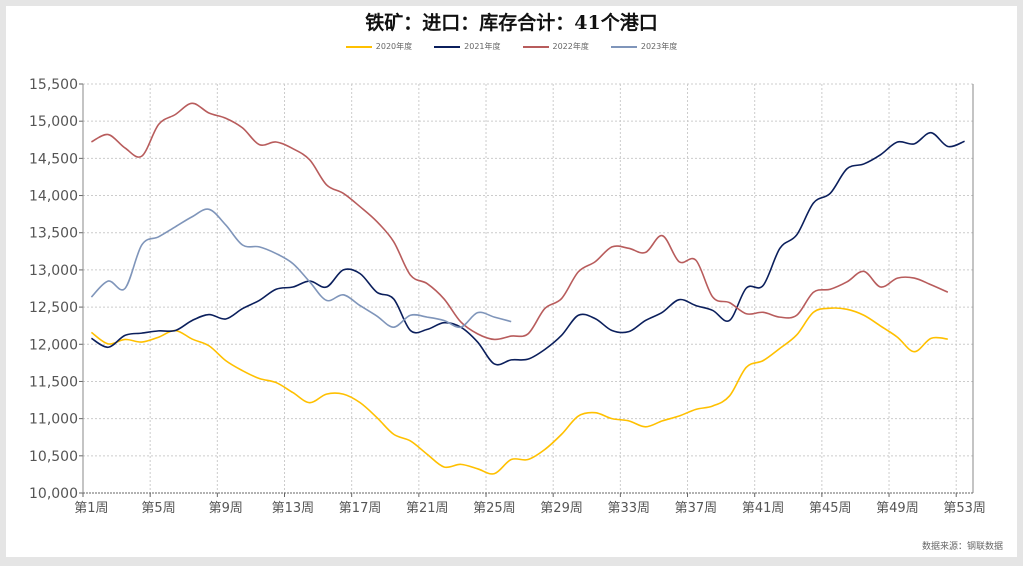 The width and height of the screenshot is (1023, 566). Describe the element at coordinates (763, 508) in the screenshot. I see `x-tick-label: 第41周` at that location.